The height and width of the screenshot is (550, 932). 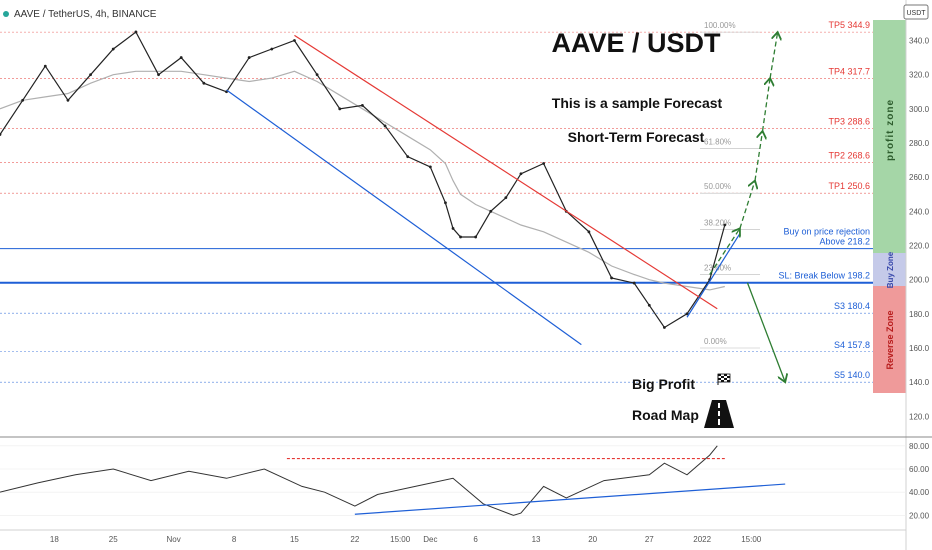 I want to click on reverse-zone, so click(x=889, y=339).